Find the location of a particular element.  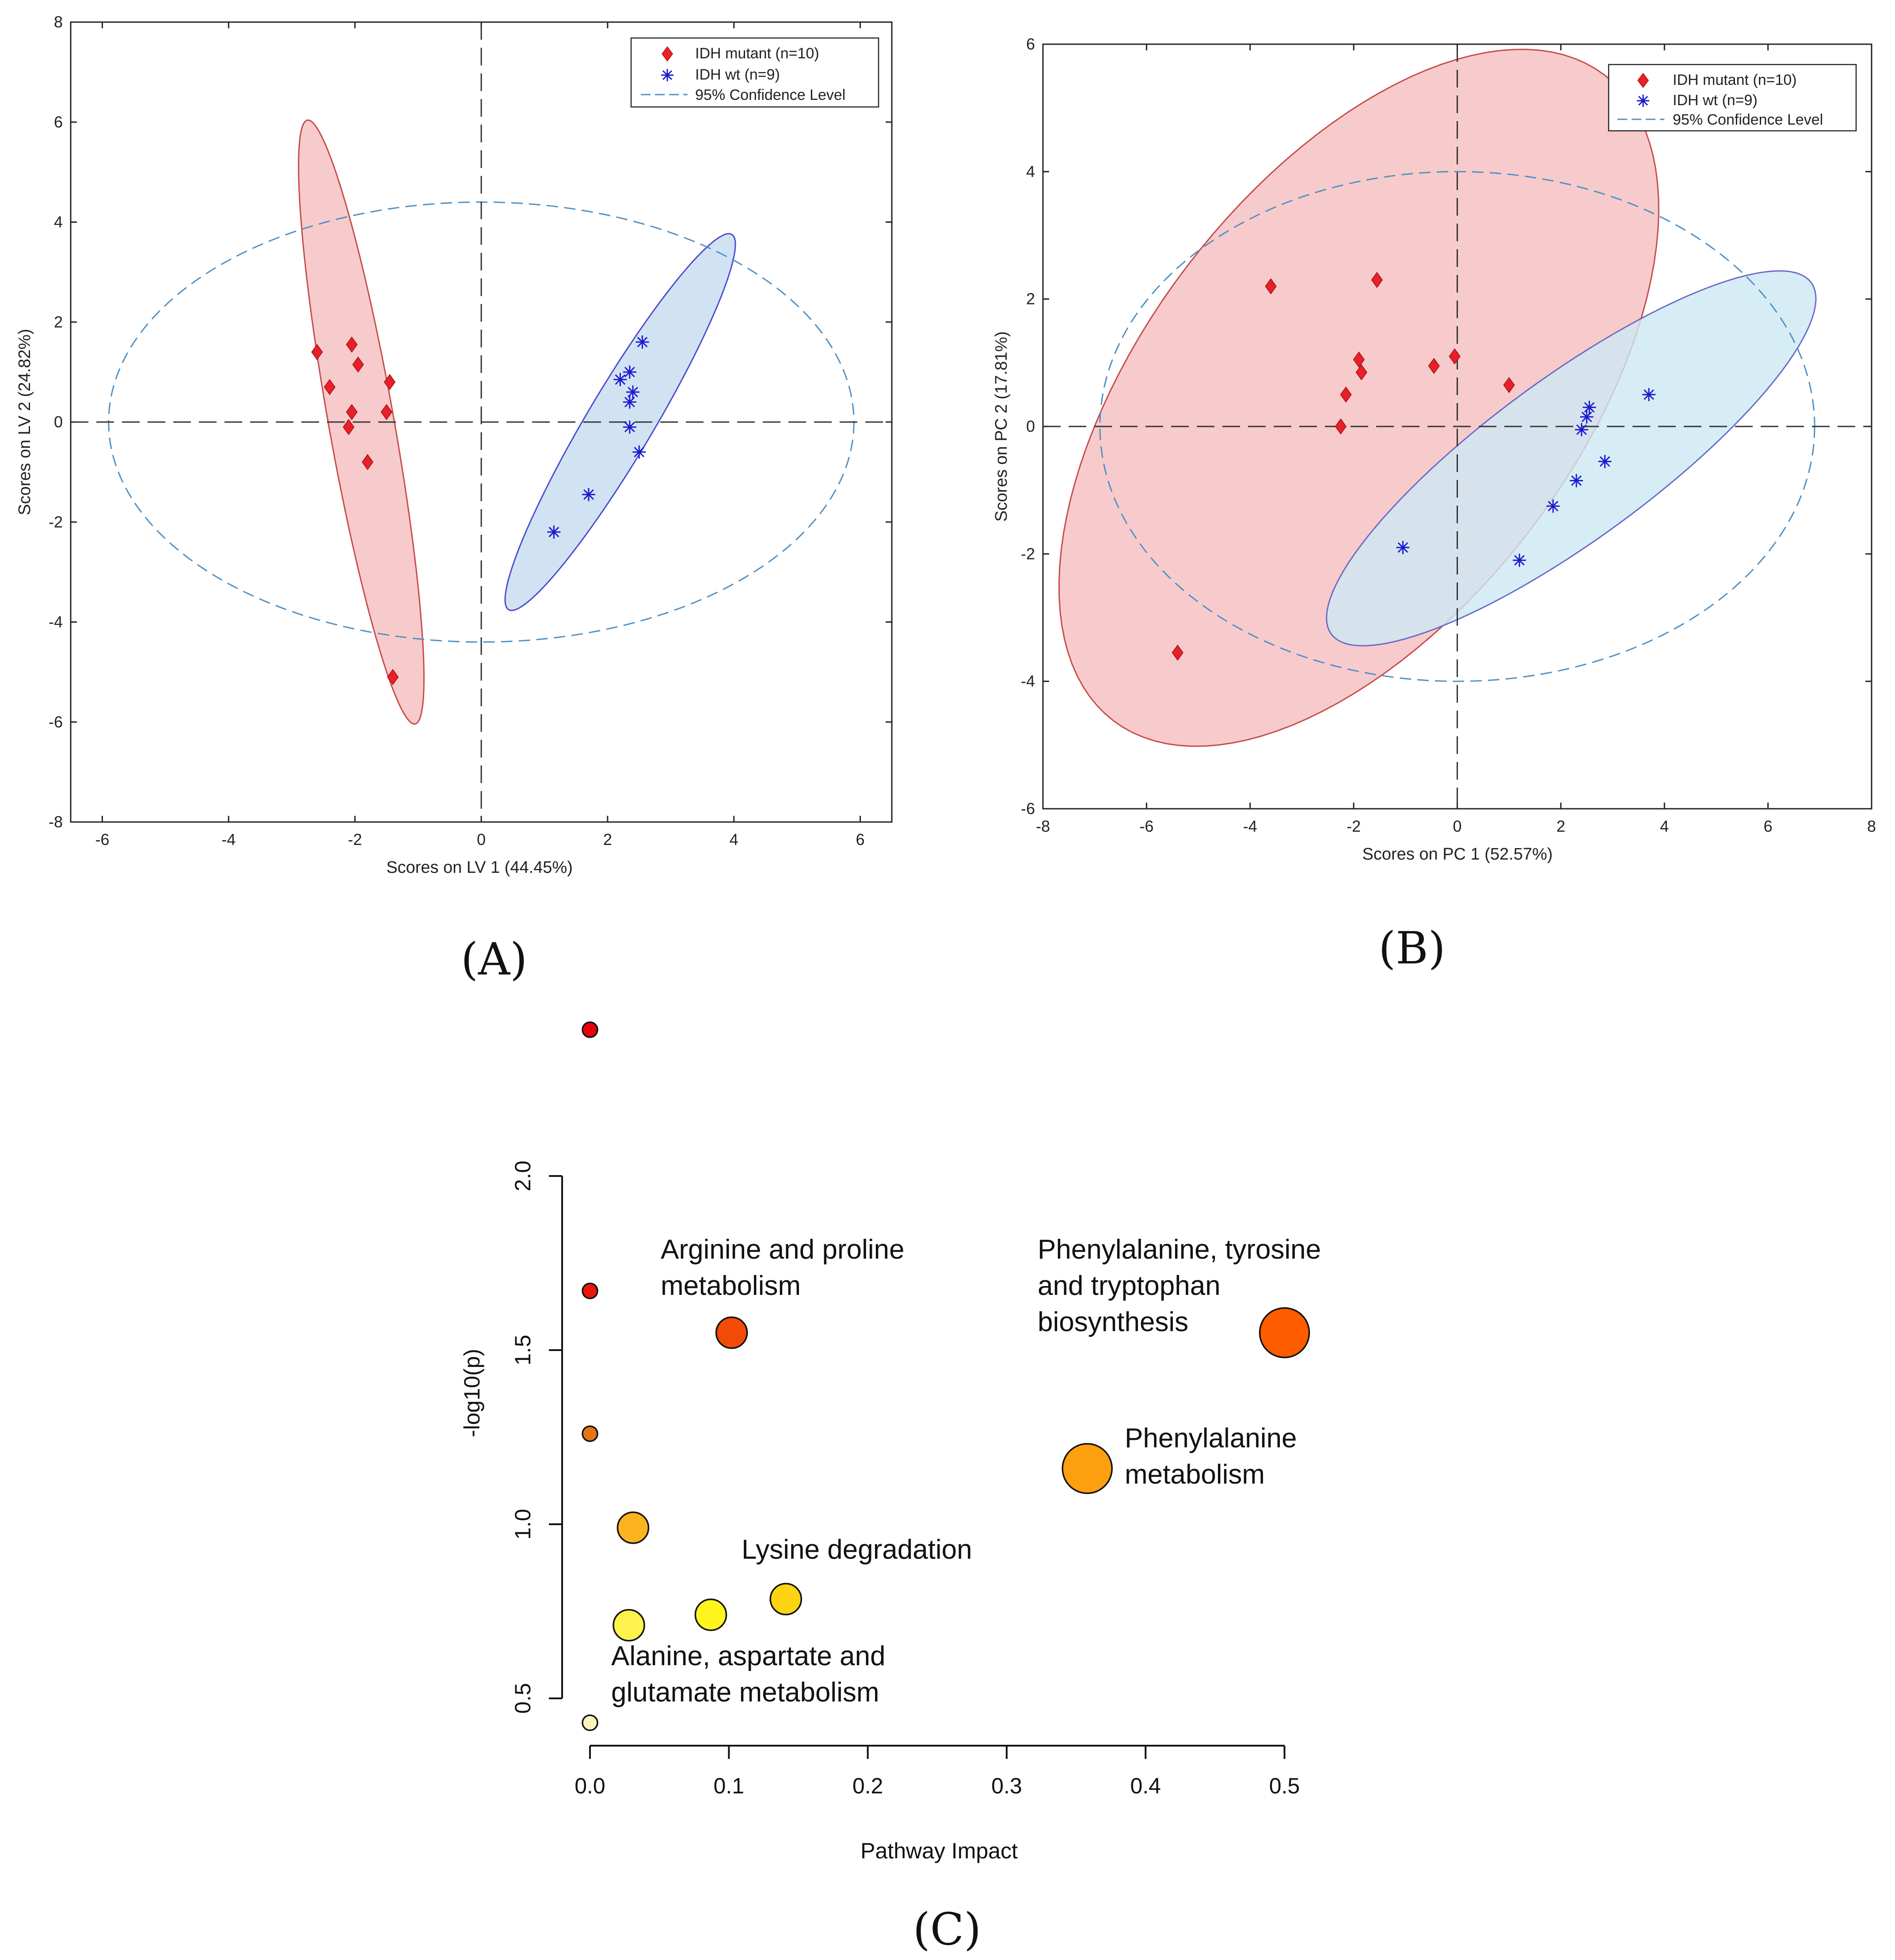

y-axis-label: -log10(p) is located at coordinates (472, 1393).